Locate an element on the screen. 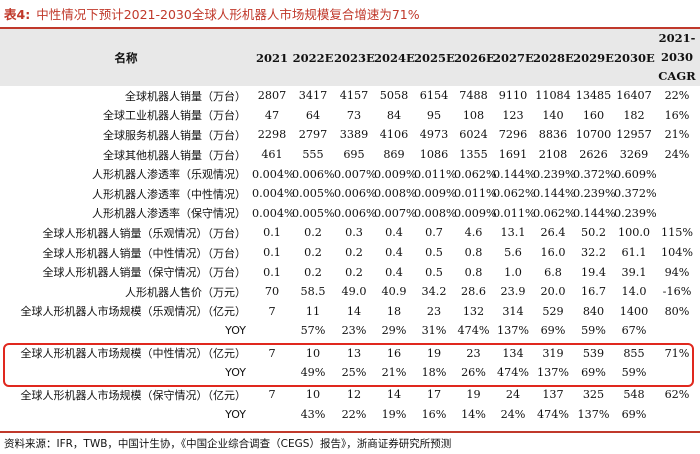 The height and width of the screenshot is (454, 700). value-cell: 0.4 is located at coordinates (394, 253).